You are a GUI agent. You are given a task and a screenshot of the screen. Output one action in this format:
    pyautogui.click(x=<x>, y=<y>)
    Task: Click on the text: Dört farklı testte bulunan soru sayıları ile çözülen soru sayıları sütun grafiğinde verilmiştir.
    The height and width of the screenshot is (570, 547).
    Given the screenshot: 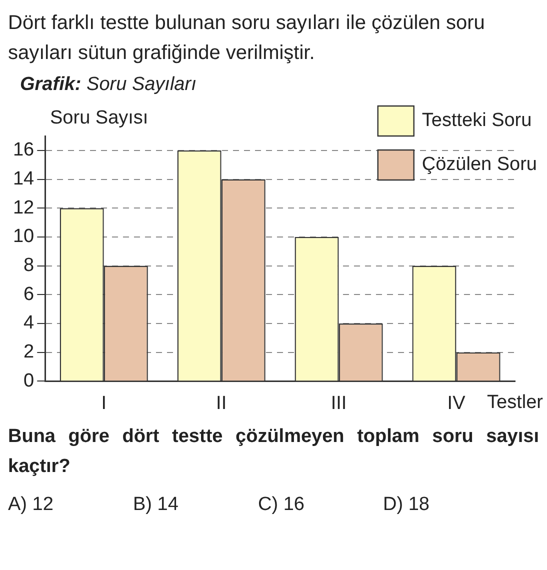 What is the action you would take?
    pyautogui.click(x=246, y=38)
    